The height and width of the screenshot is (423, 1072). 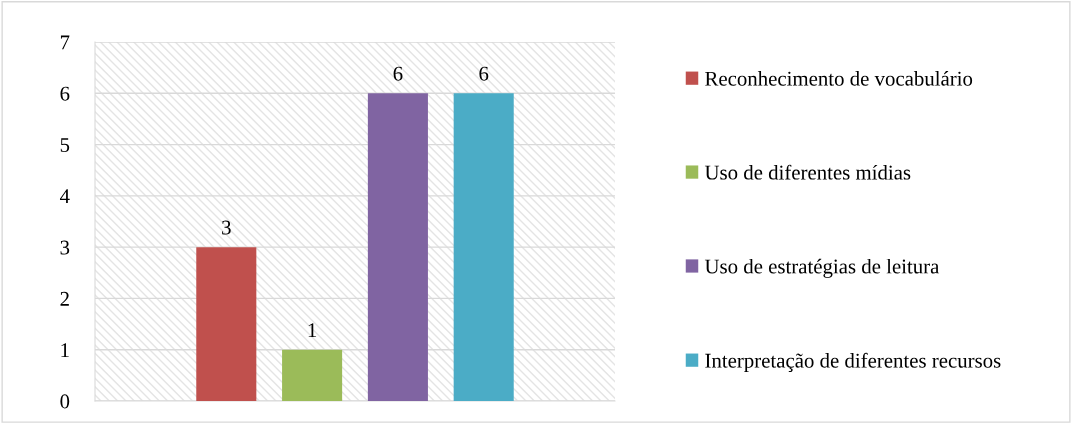 What do you see at coordinates (65, 247) in the screenshot?
I see `y-tick-label: 3` at bounding box center [65, 247].